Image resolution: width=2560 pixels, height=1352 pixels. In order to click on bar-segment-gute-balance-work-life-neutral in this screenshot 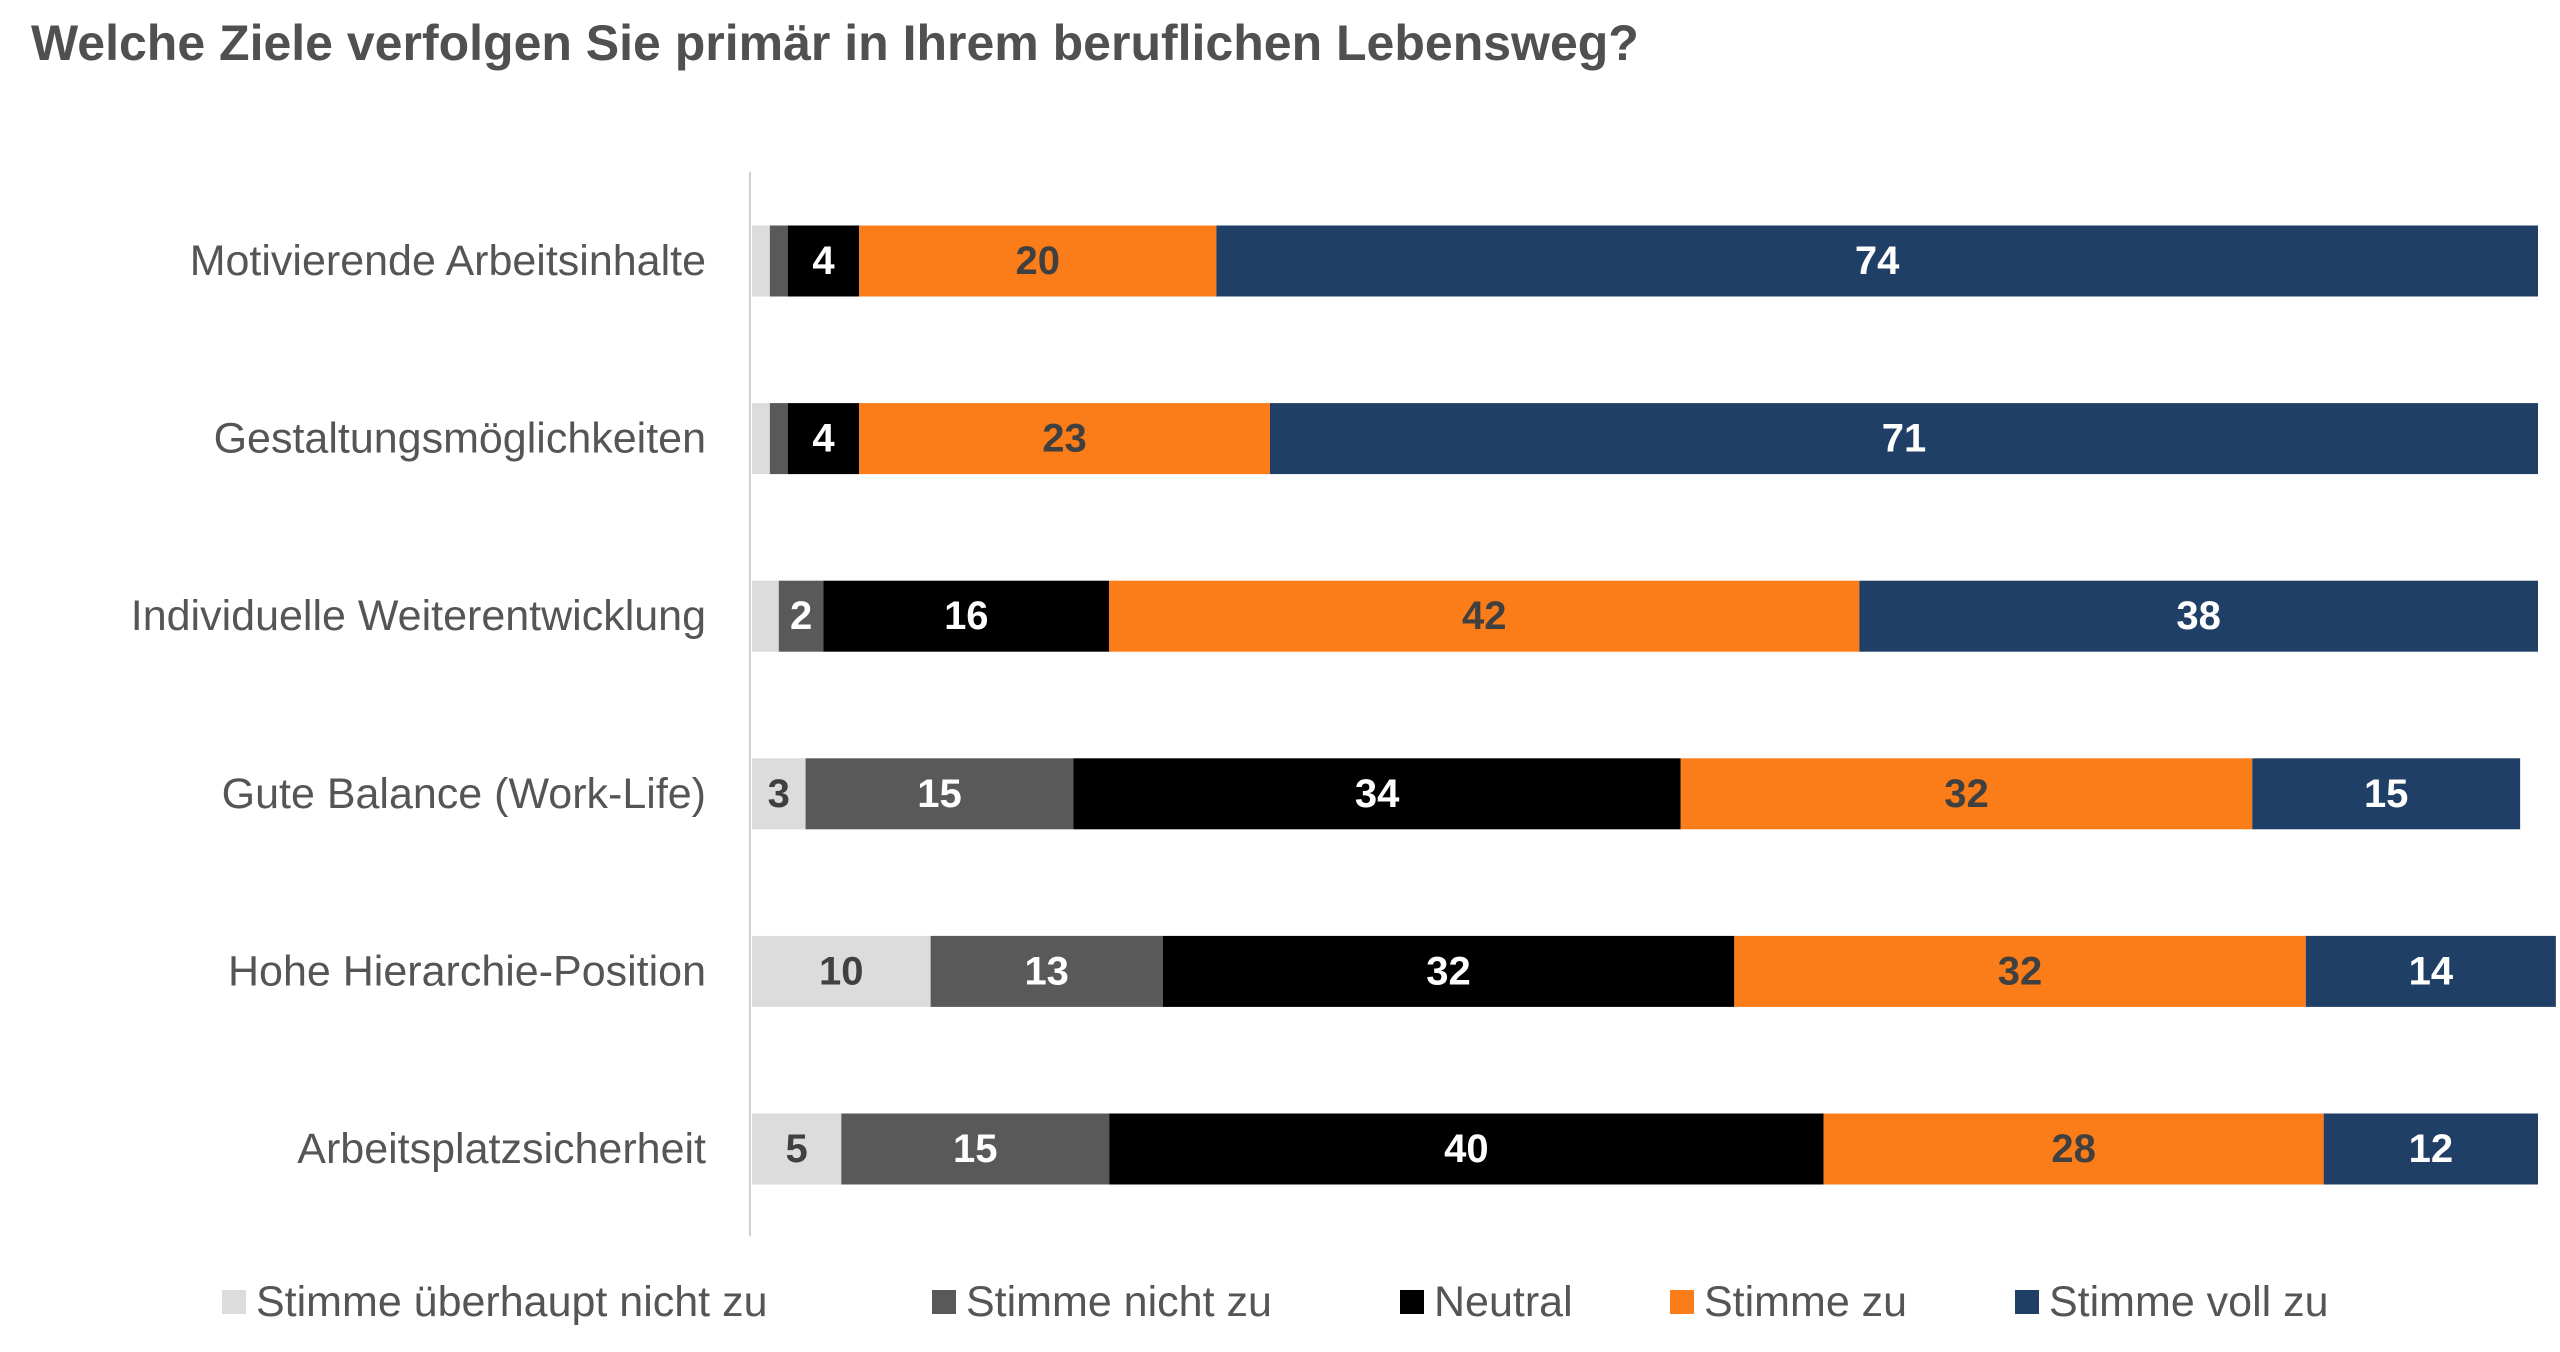, I will do `click(1377, 794)`.